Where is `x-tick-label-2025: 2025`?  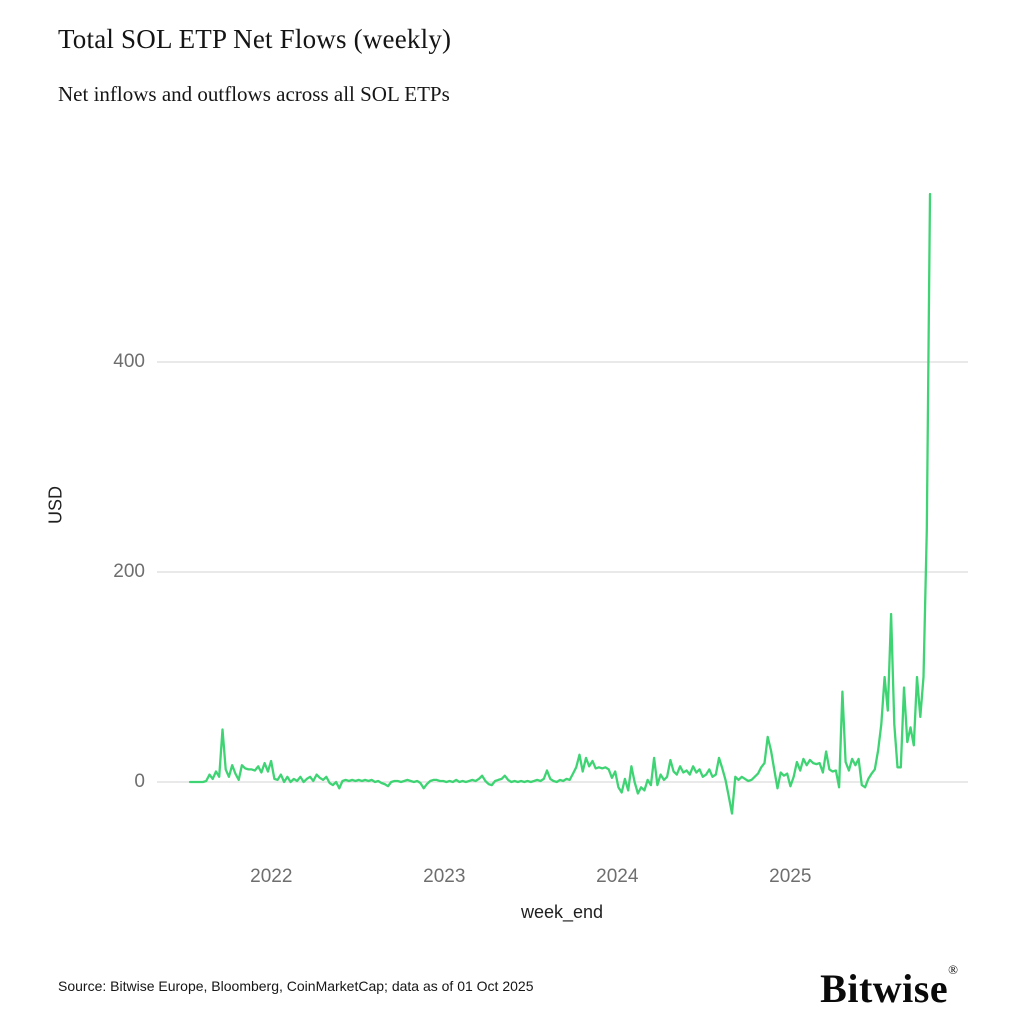 x-tick-label-2025: 2025 is located at coordinates (790, 876).